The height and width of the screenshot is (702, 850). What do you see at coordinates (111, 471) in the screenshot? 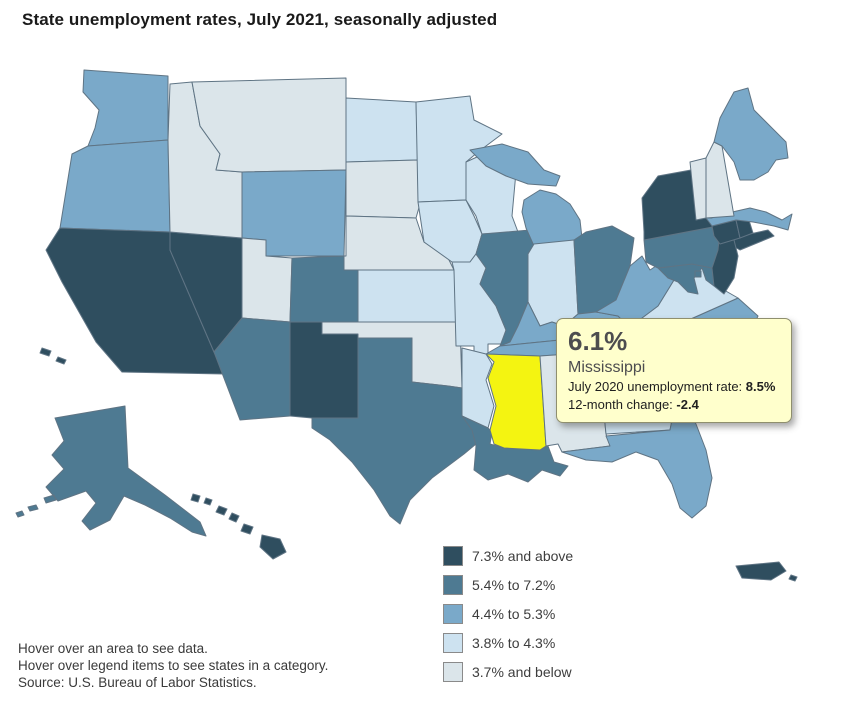
I see `state-ak` at bounding box center [111, 471].